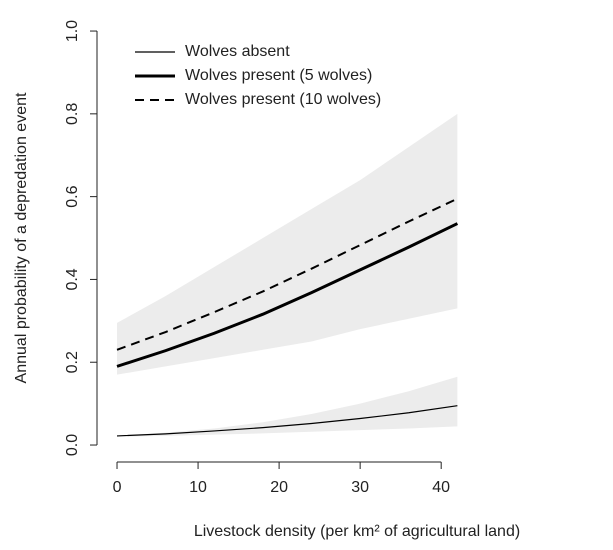 The height and width of the screenshot is (550, 613). What do you see at coordinates (72, 114) in the screenshot?
I see `y-tick-label: 0.8` at bounding box center [72, 114].